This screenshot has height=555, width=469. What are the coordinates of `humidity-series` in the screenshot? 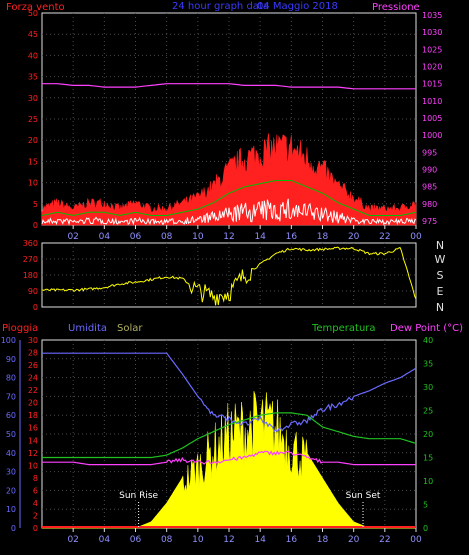 It's located at (229, 392).